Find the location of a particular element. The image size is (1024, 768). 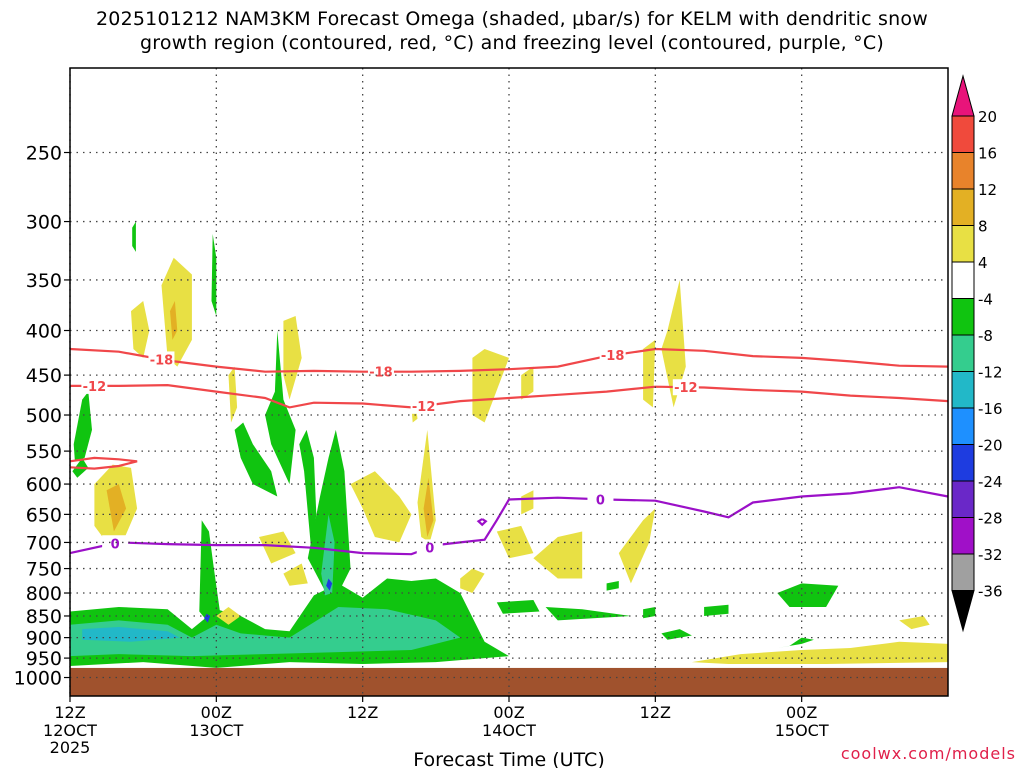

colorbar-label: -16 is located at coordinates (990, 409).